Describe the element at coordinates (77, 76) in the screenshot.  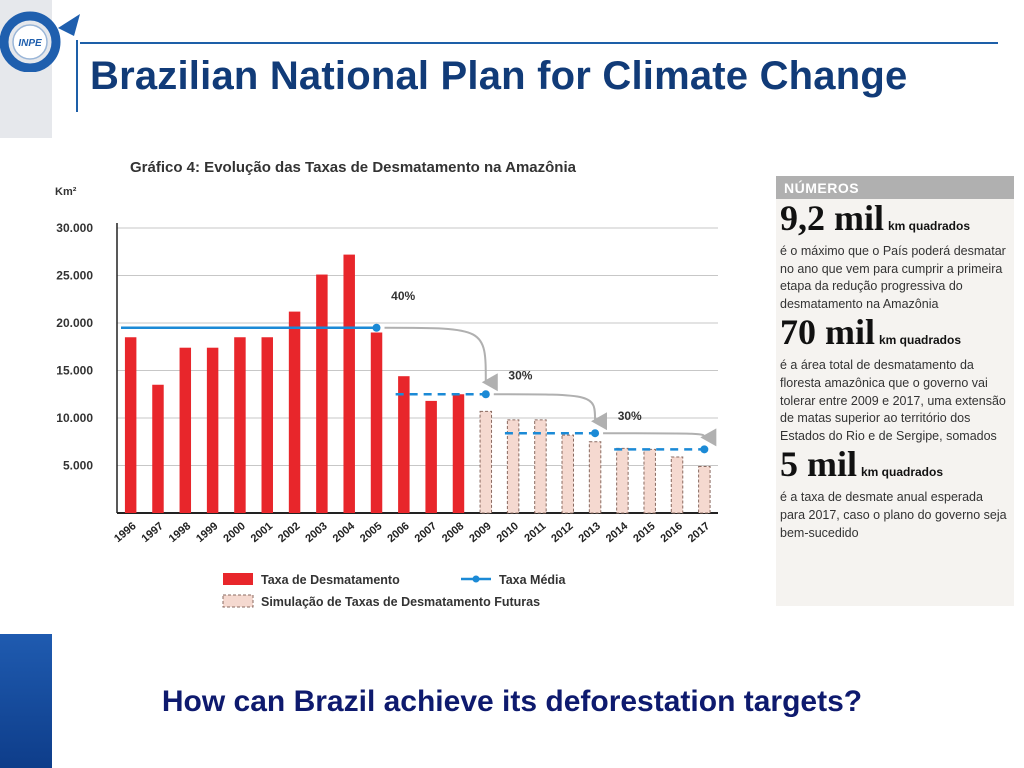
I see `title-vertical-rule` at that location.